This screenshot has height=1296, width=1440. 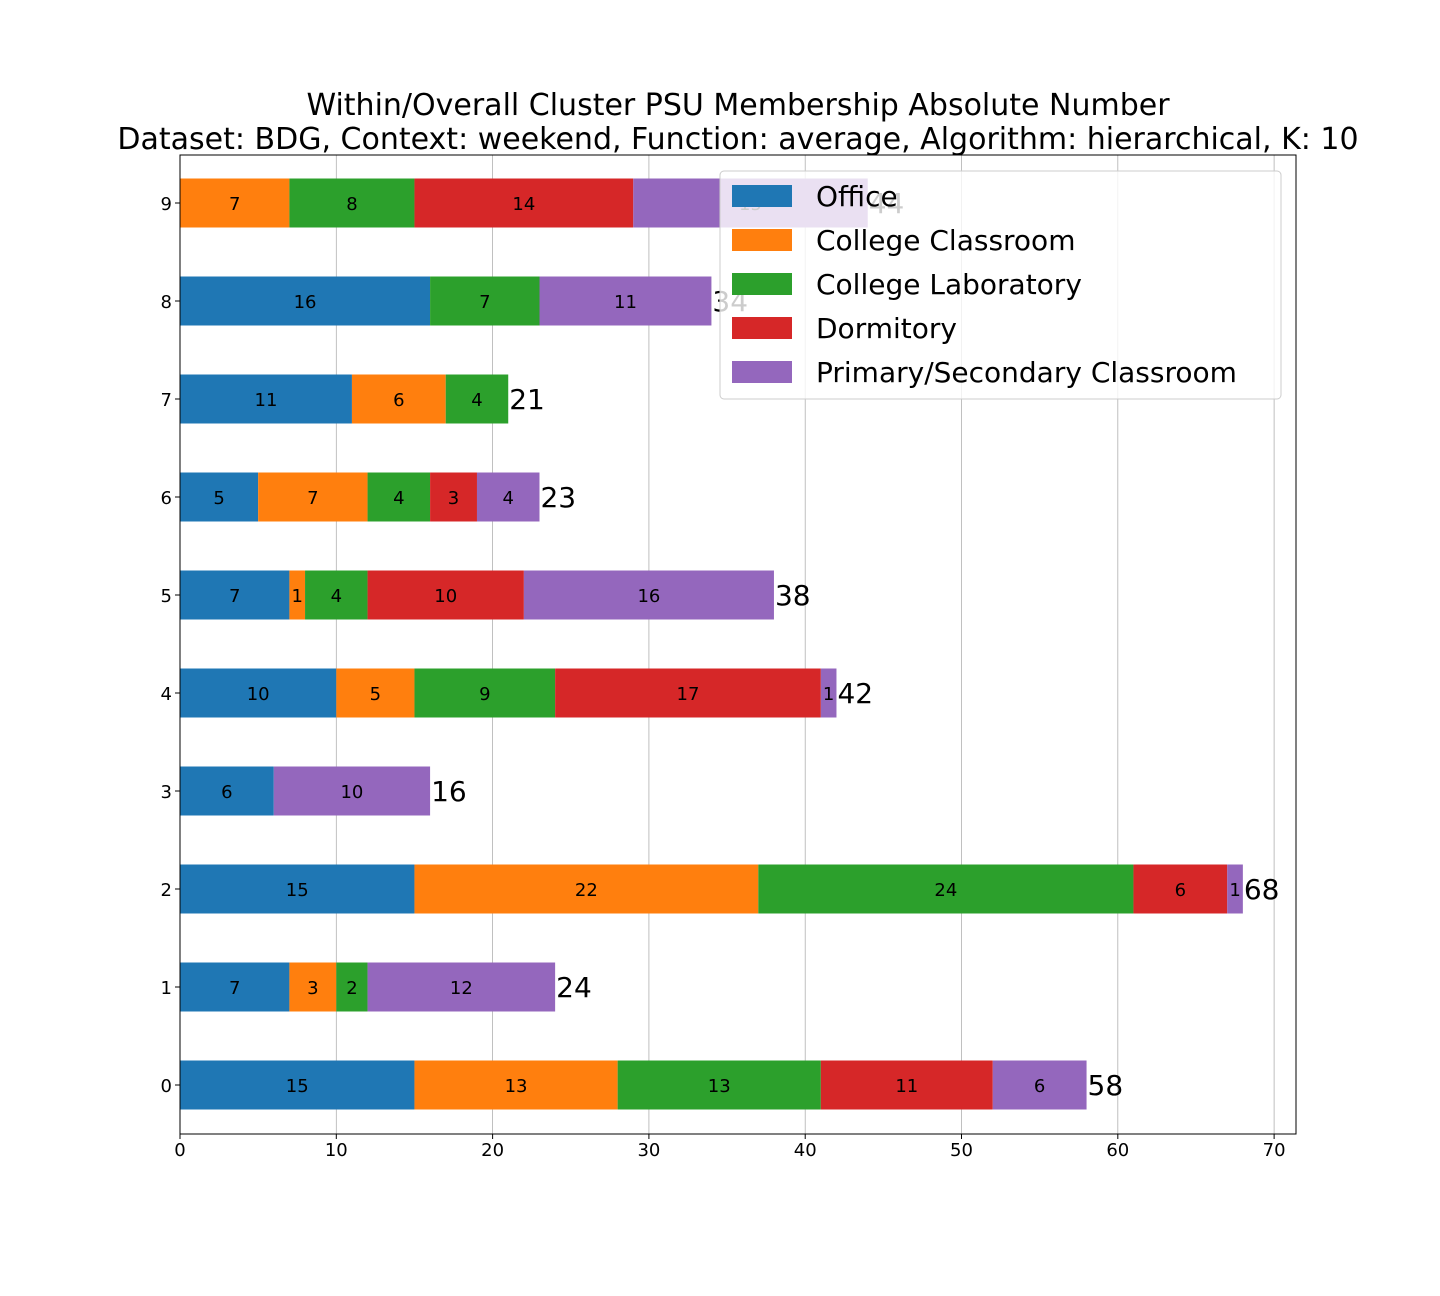 What do you see at coordinates (574, 987) in the screenshot?
I see `bar-total-label: 24` at bounding box center [574, 987].